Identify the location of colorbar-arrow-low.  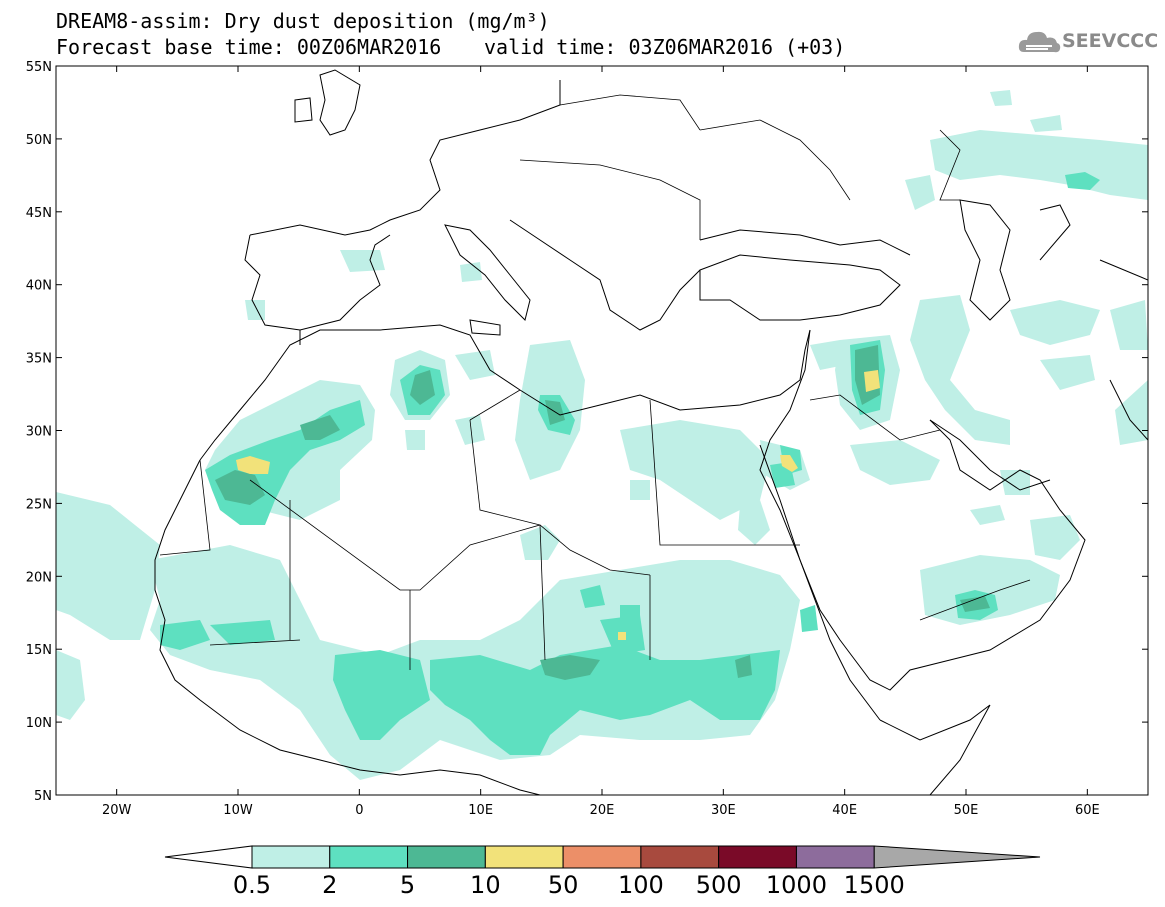
(208, 857).